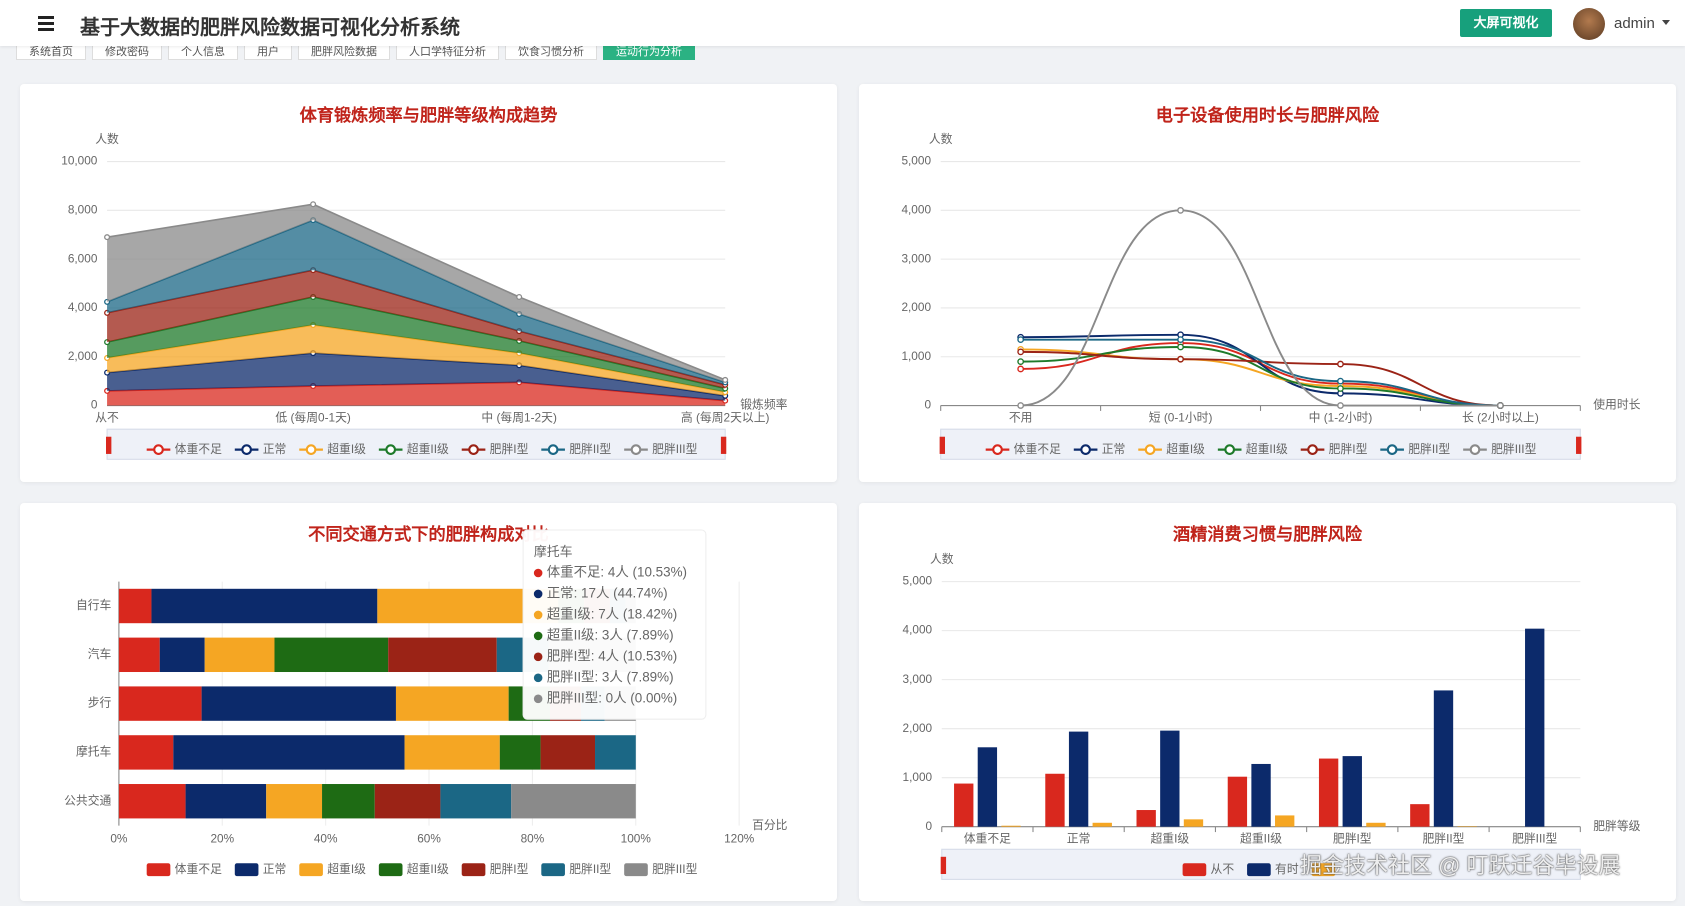  Describe the element at coordinates (119, 839) in the screenshot. I see `x-tick-label: 0%` at that location.